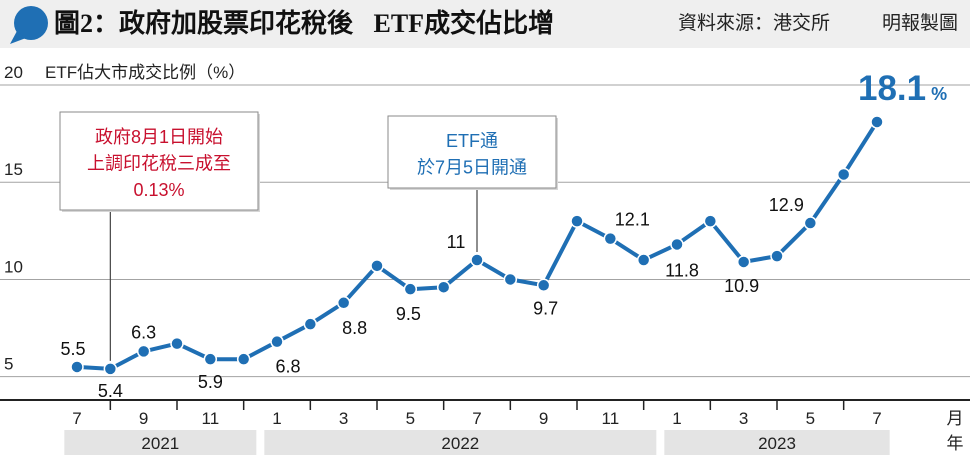 This screenshot has width=970, height=460. Describe the element at coordinates (13, 72) in the screenshot. I see `y-tick-label: 20` at that location.